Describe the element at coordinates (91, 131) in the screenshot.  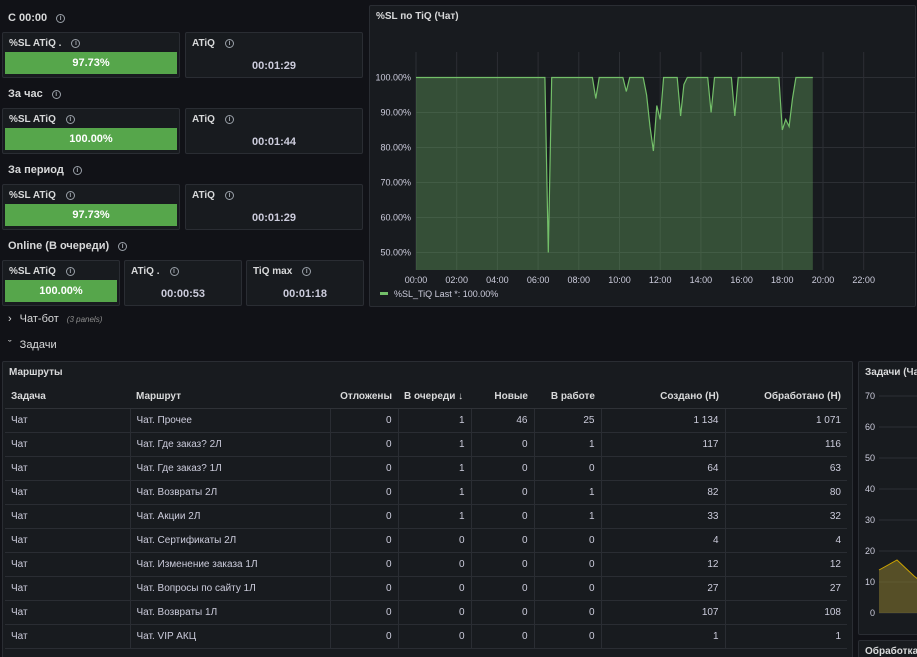
I see `stat-panel-sl-2: %SL ATiQ i 100.00%` at that location.